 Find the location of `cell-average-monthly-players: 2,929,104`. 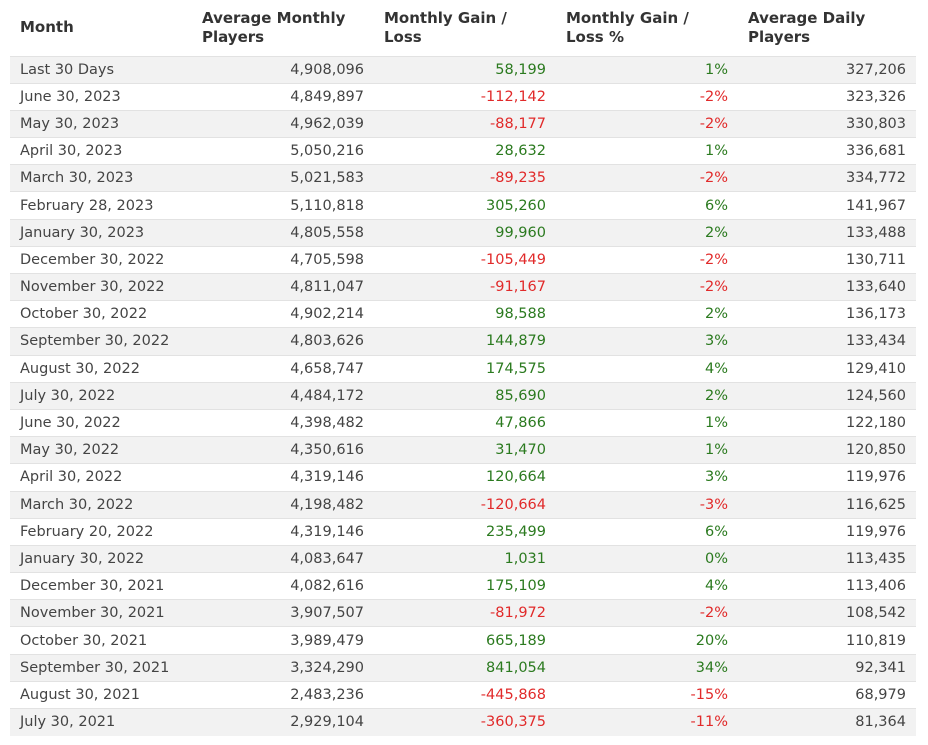

cell-average-monthly-players: 2,929,104 is located at coordinates (283, 721).